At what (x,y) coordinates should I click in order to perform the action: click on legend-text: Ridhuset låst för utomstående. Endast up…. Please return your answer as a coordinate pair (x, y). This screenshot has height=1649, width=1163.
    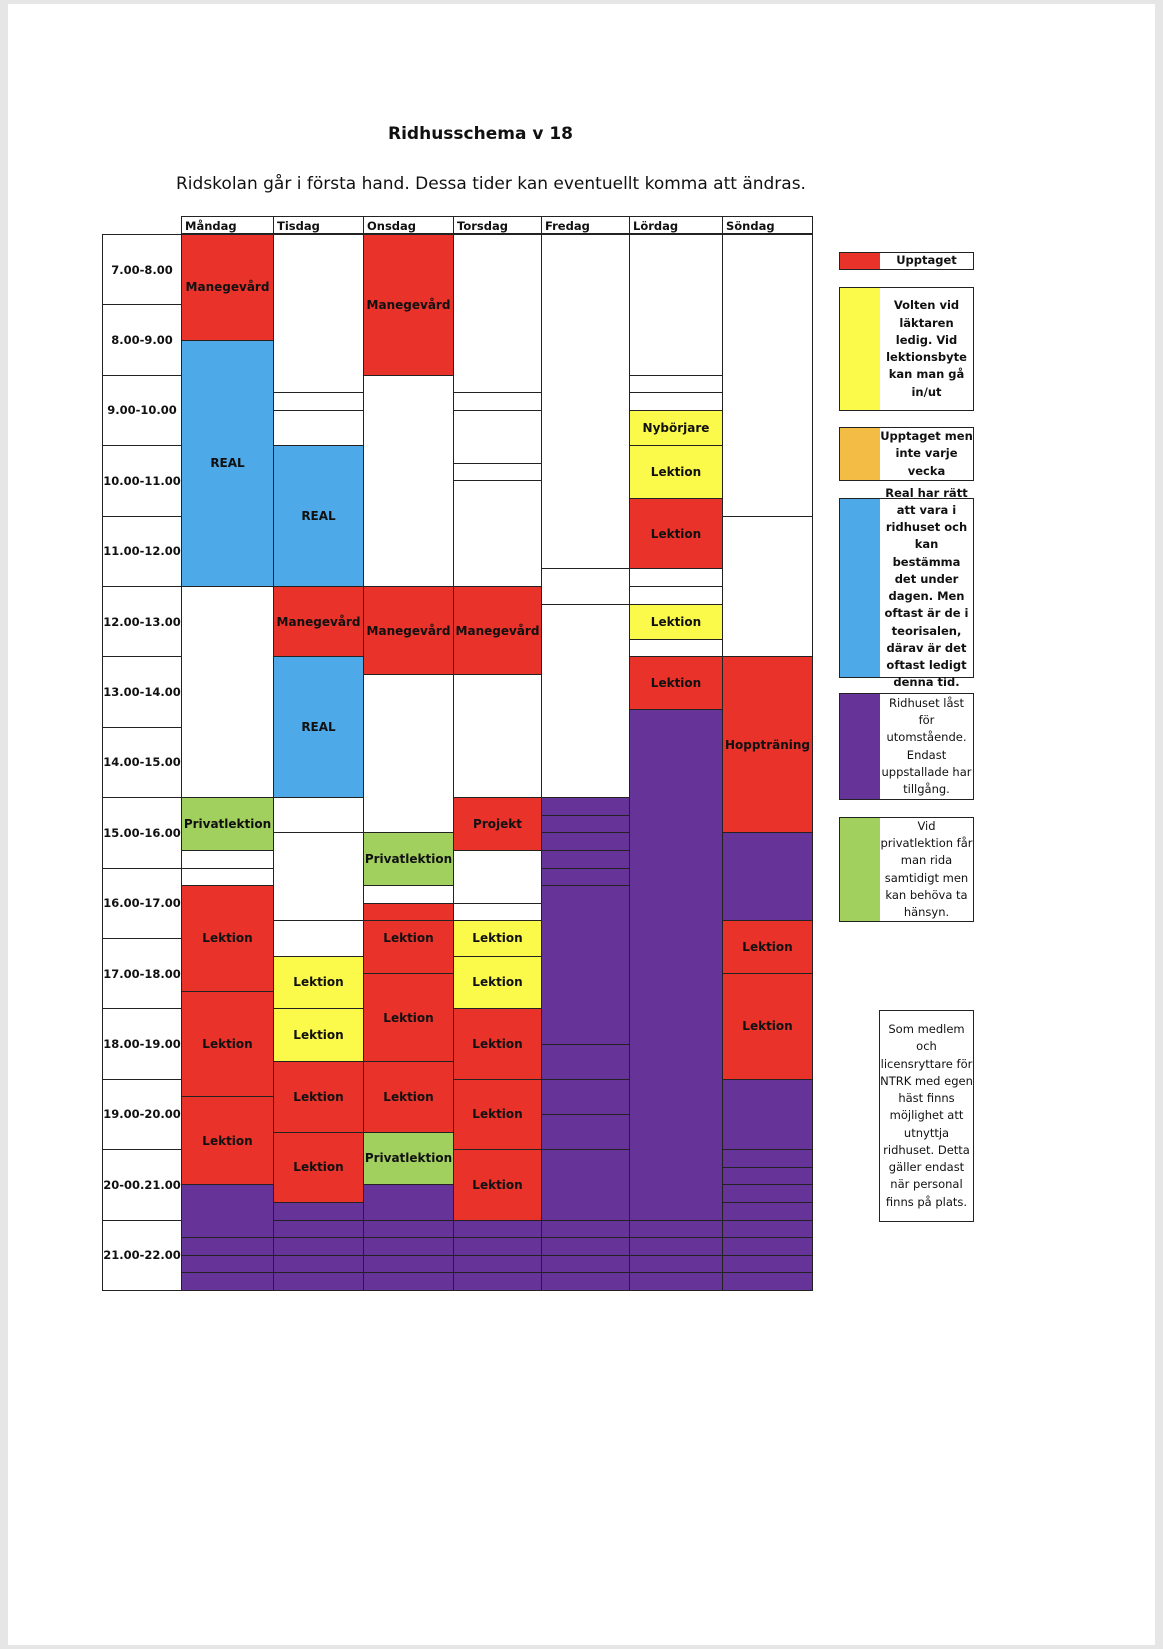
    Looking at the image, I should click on (926, 745).